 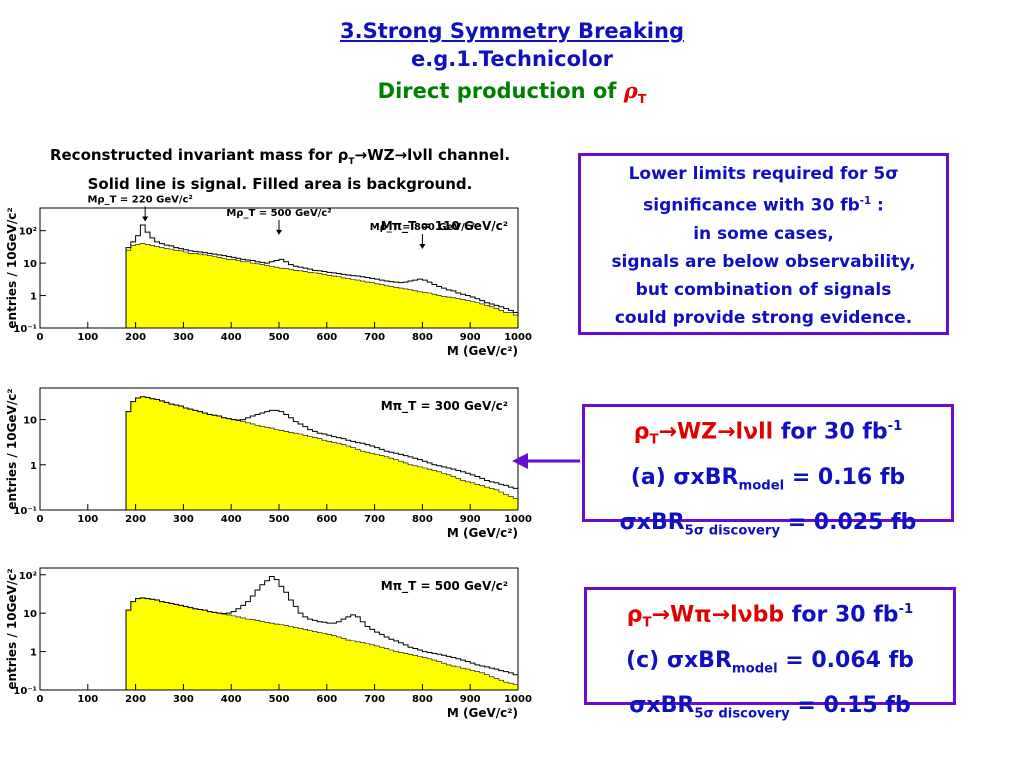 I want to click on annotation-500-label: Mρ_T = 500 GeV/c², so click(x=278, y=213).